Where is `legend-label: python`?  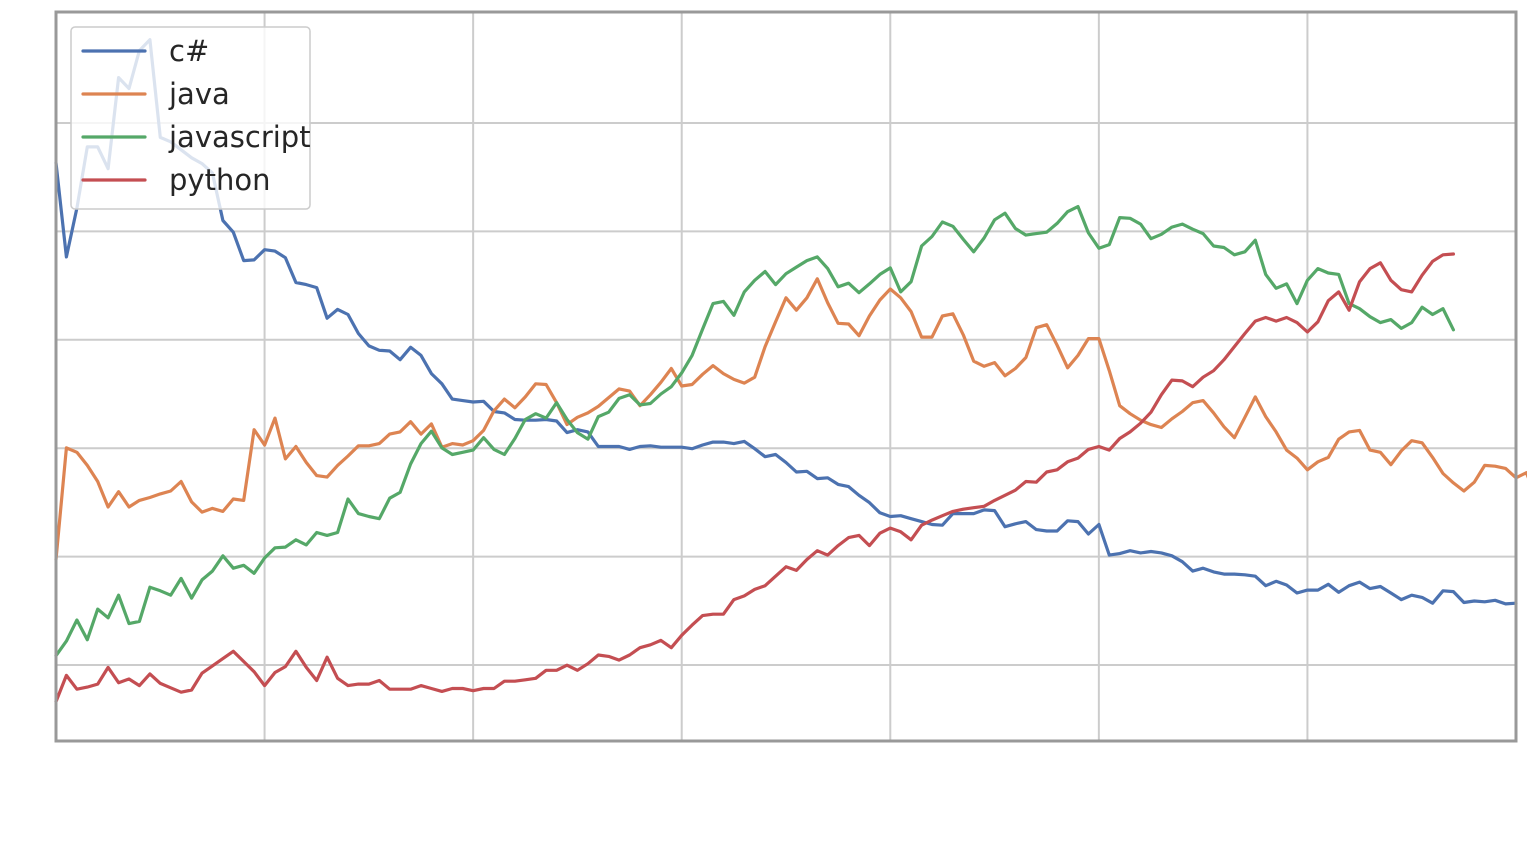
legend-label: python is located at coordinates (219, 180).